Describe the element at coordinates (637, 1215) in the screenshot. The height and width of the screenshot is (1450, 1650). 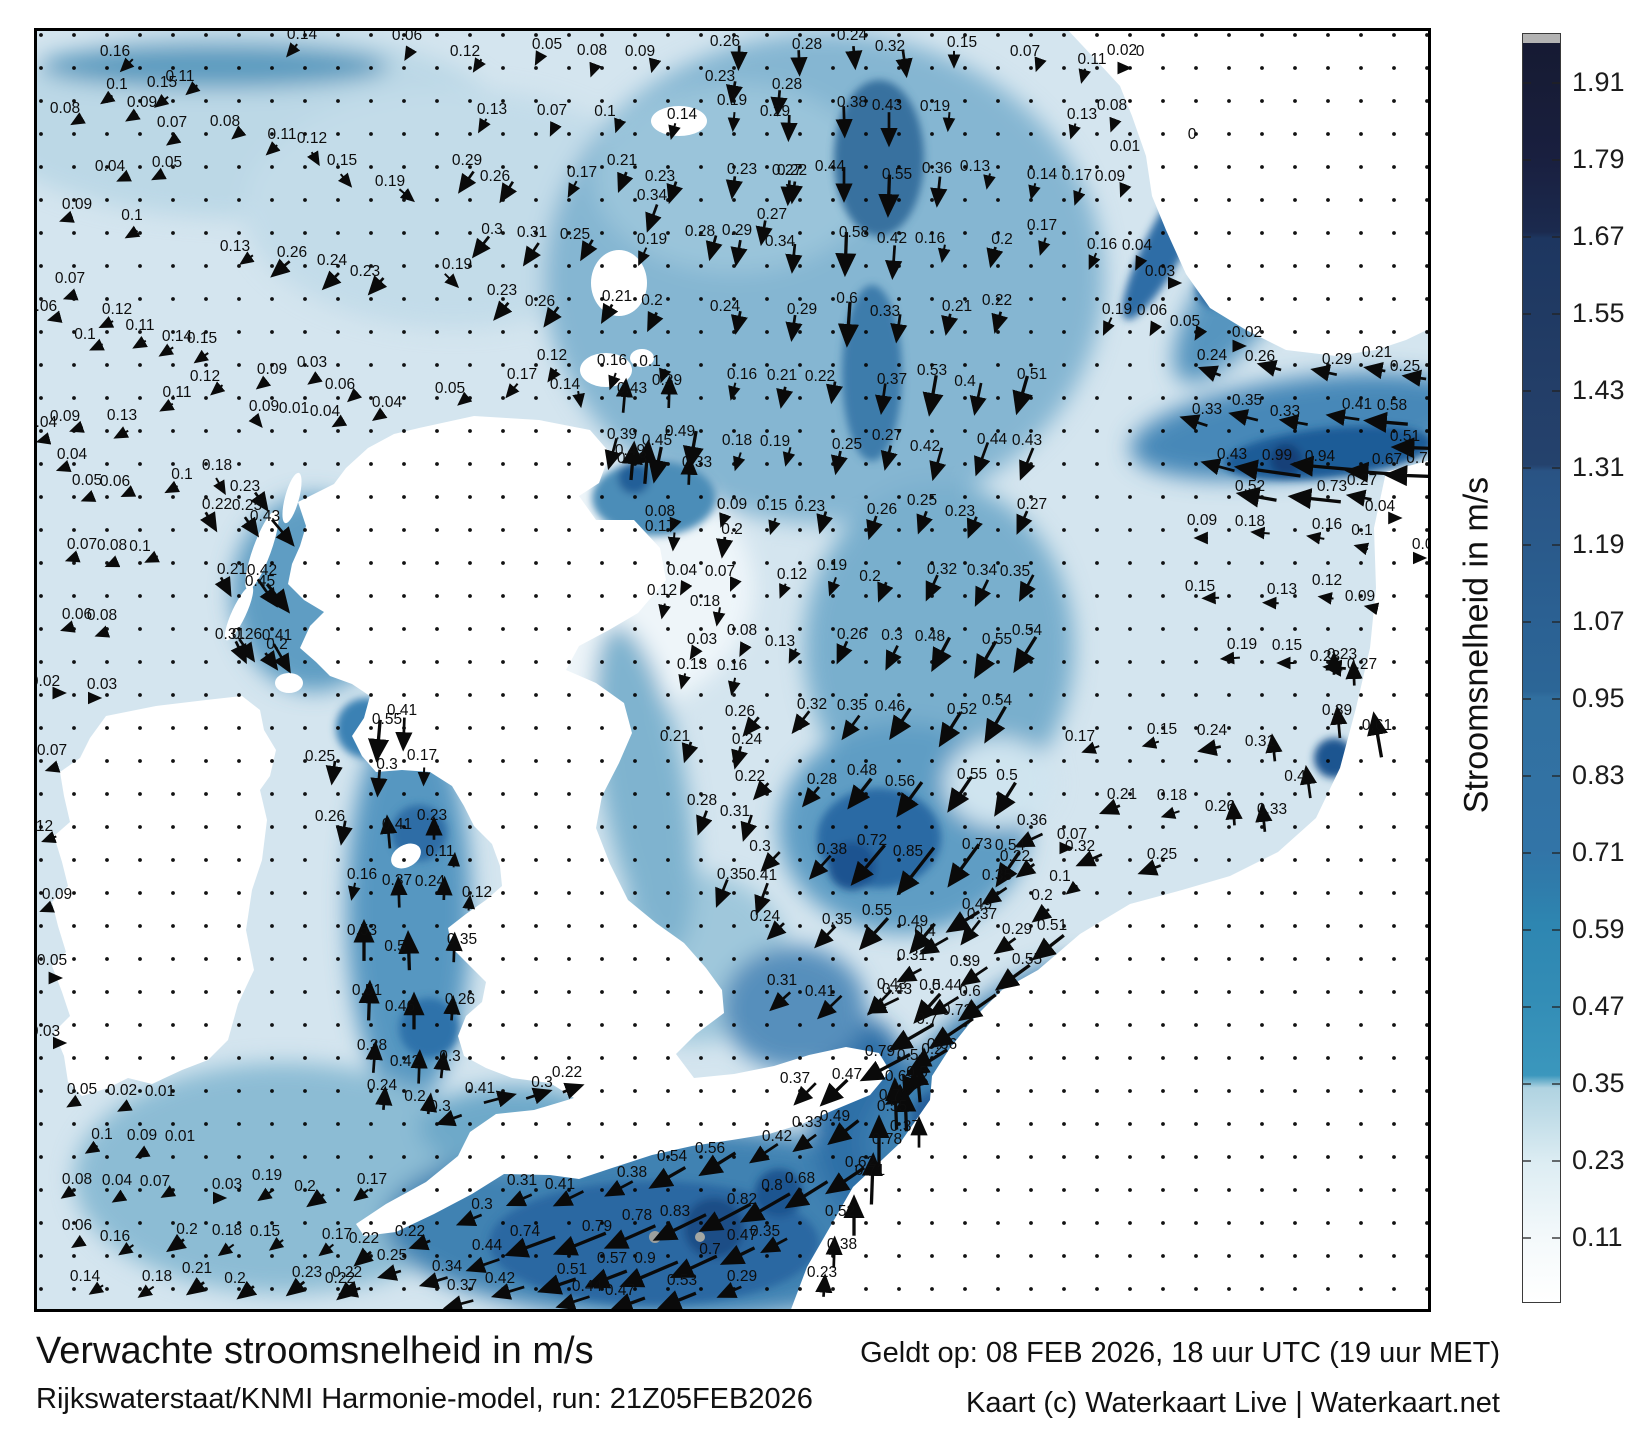
I see `speed-label: 0.78` at that location.